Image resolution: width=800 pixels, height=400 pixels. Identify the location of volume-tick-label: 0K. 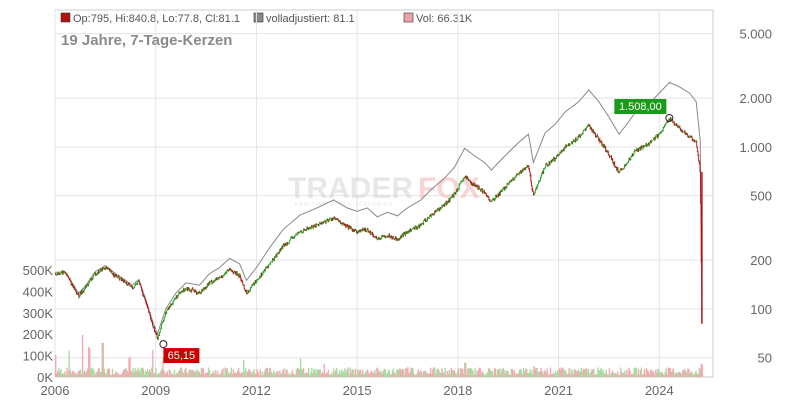
(45, 377).